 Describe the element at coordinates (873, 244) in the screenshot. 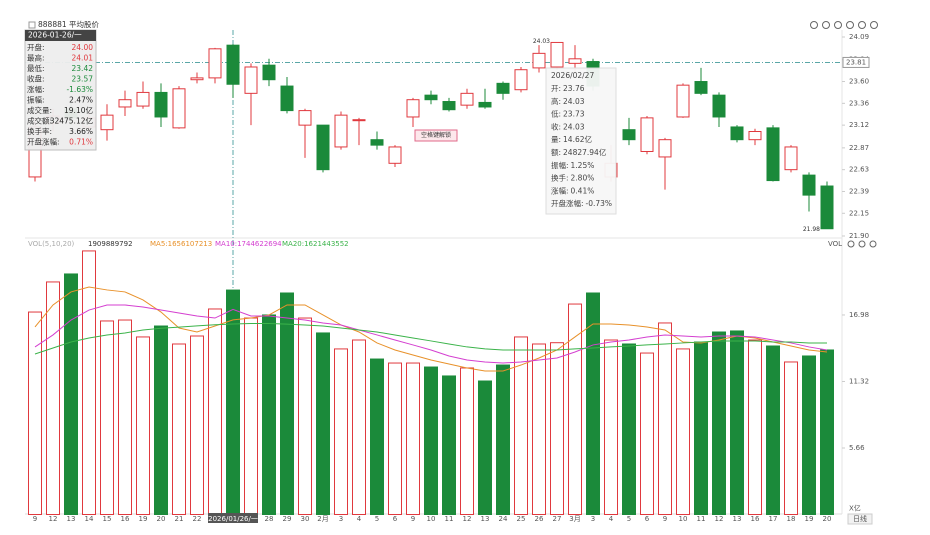

I see `vol-close-icon` at that location.